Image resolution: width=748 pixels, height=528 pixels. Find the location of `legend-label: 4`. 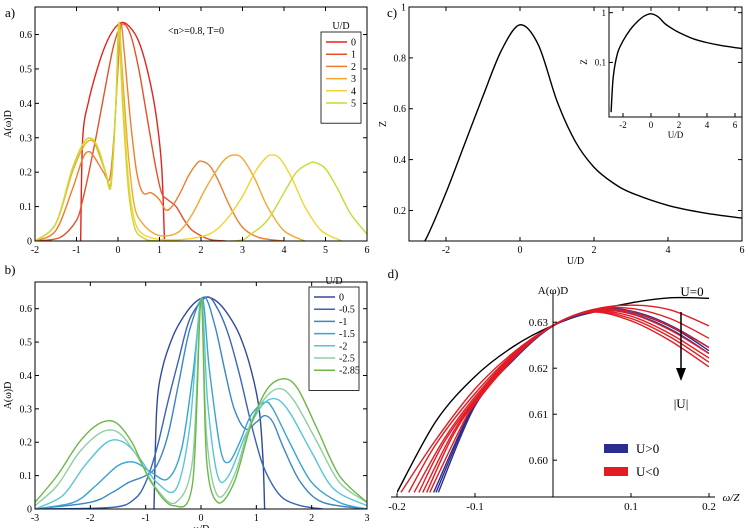

legend-label: 4 is located at coordinates (353, 91).